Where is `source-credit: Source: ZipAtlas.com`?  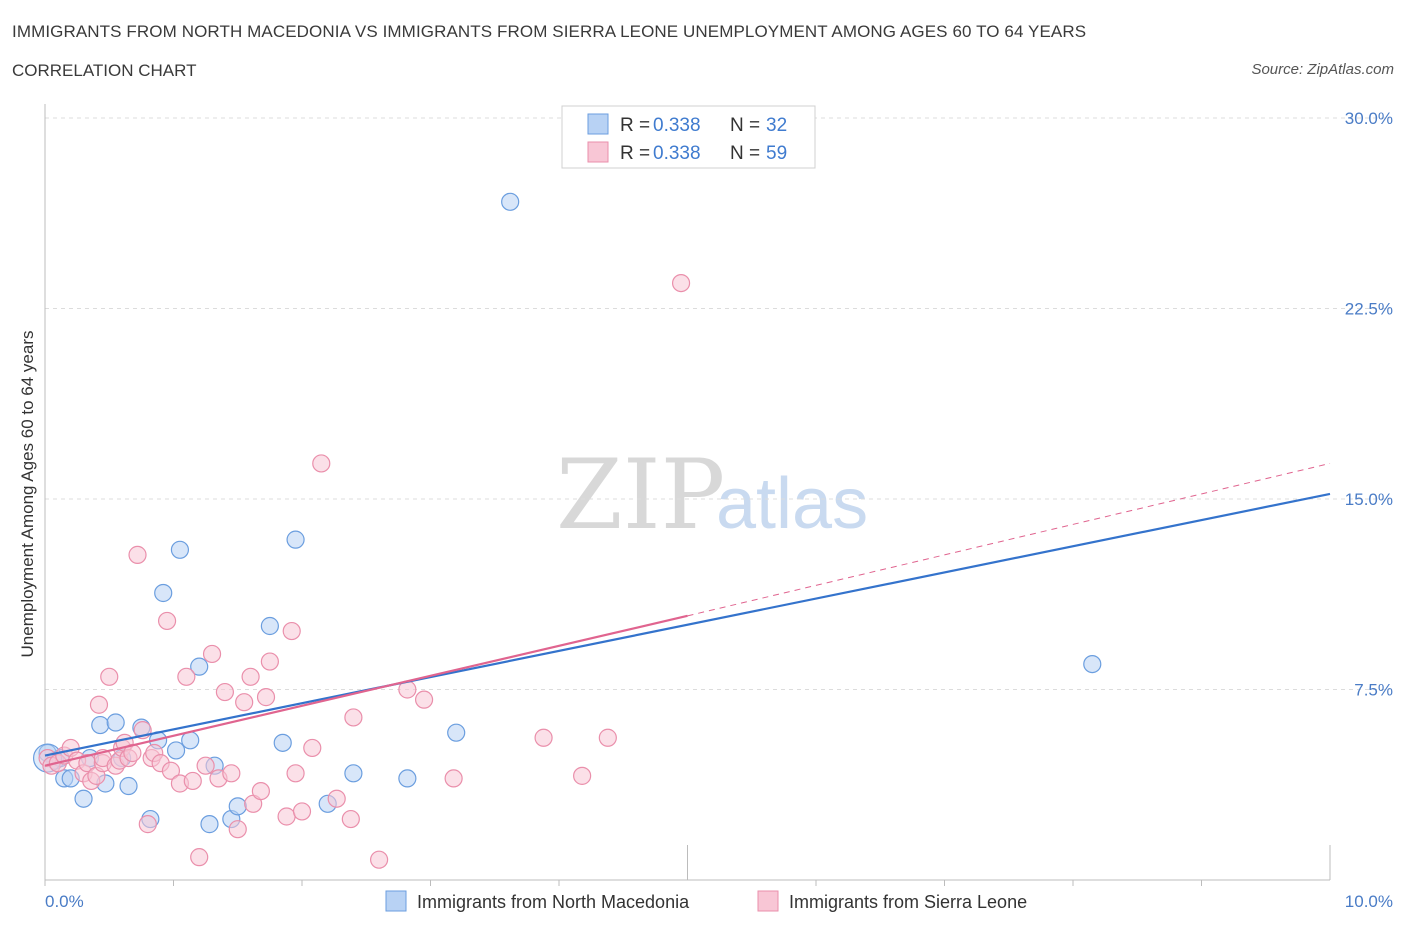
source-credit: Source: ZipAtlas.com is located at coordinates (1322, 69).